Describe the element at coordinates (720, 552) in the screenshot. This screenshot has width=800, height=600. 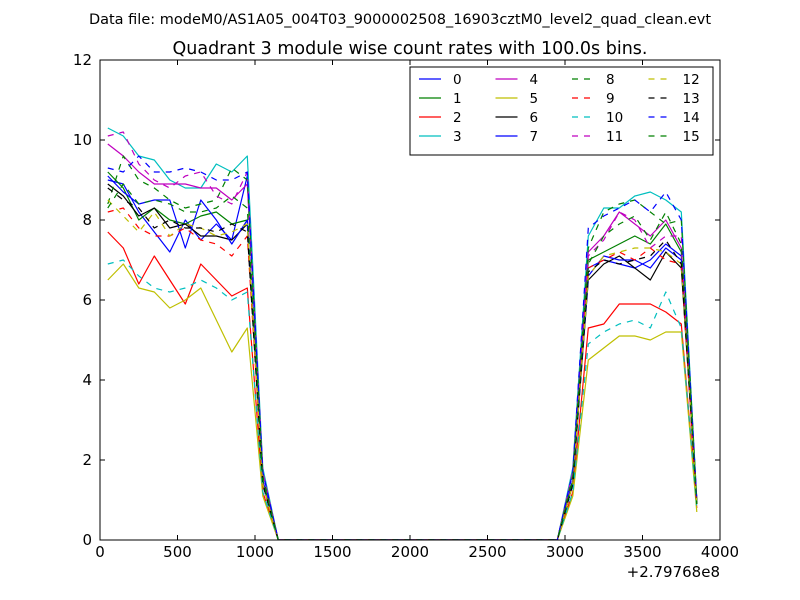
I see `x-tick-label: 4000` at that location.